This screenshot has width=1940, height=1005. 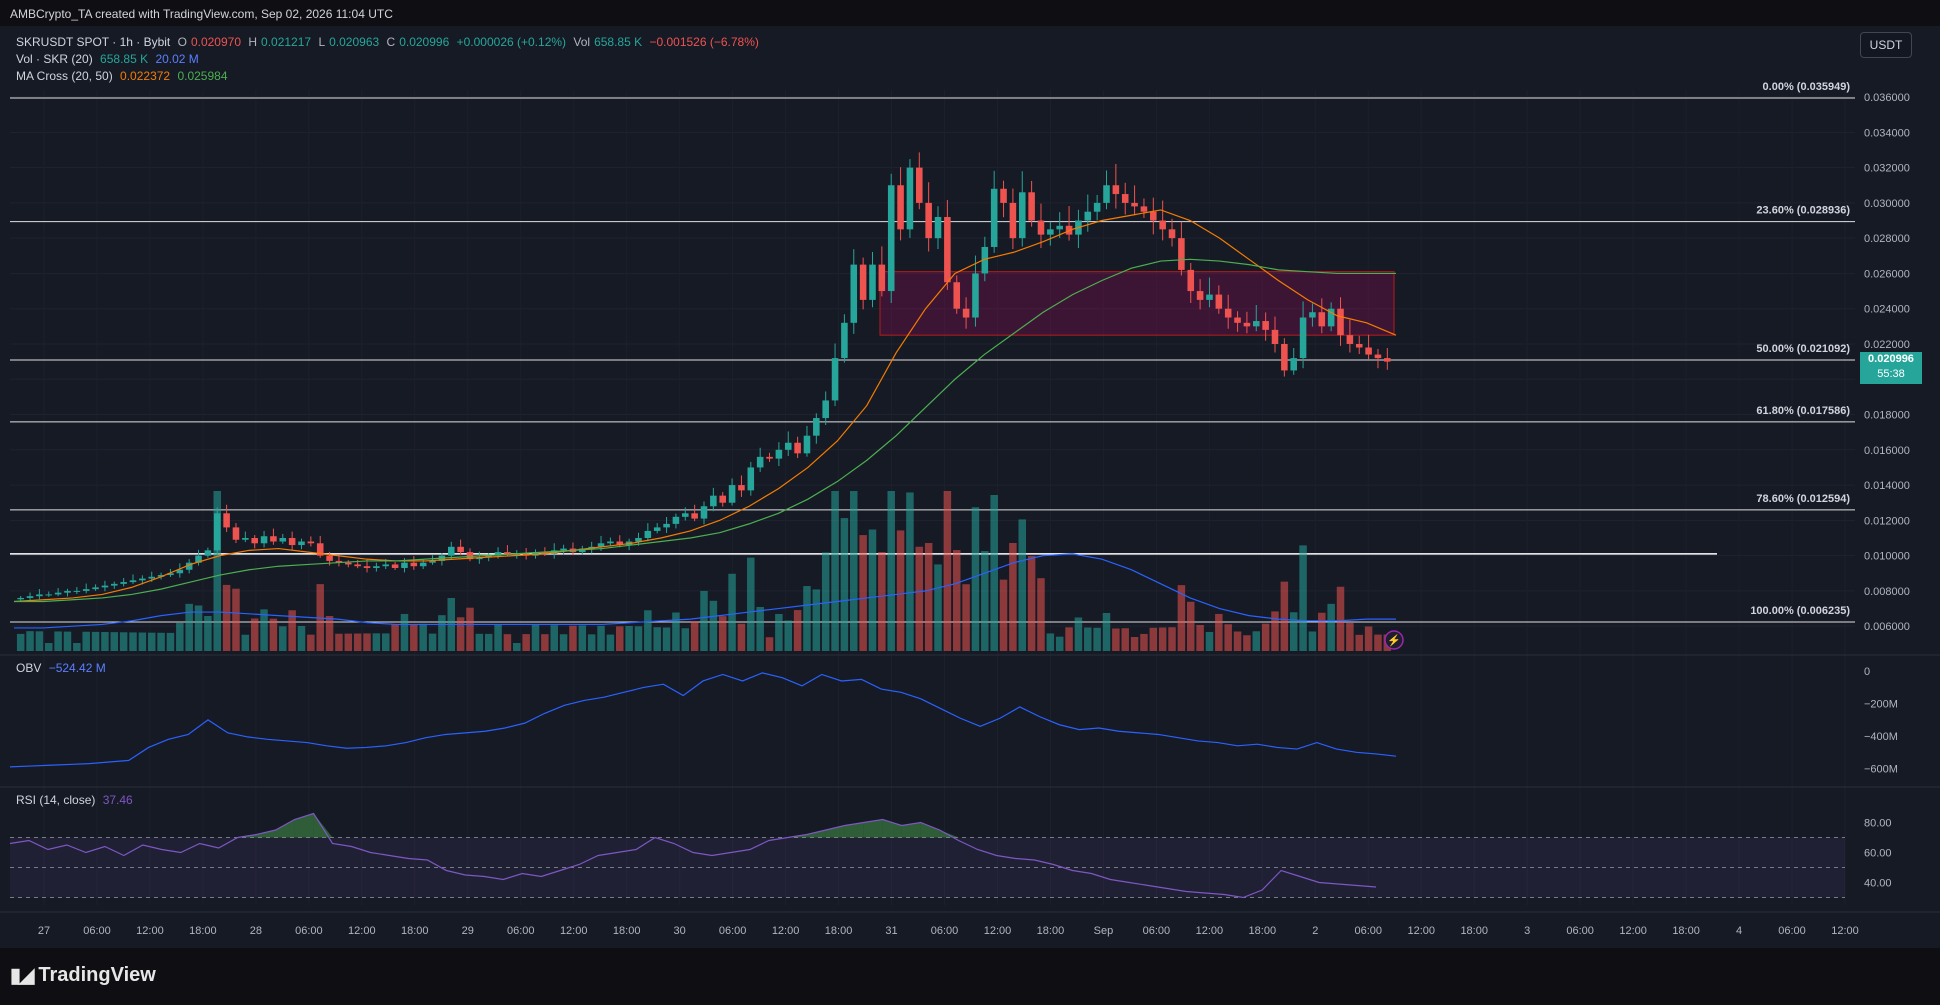 I want to click on low-value: 0.020963, so click(x=354, y=42).